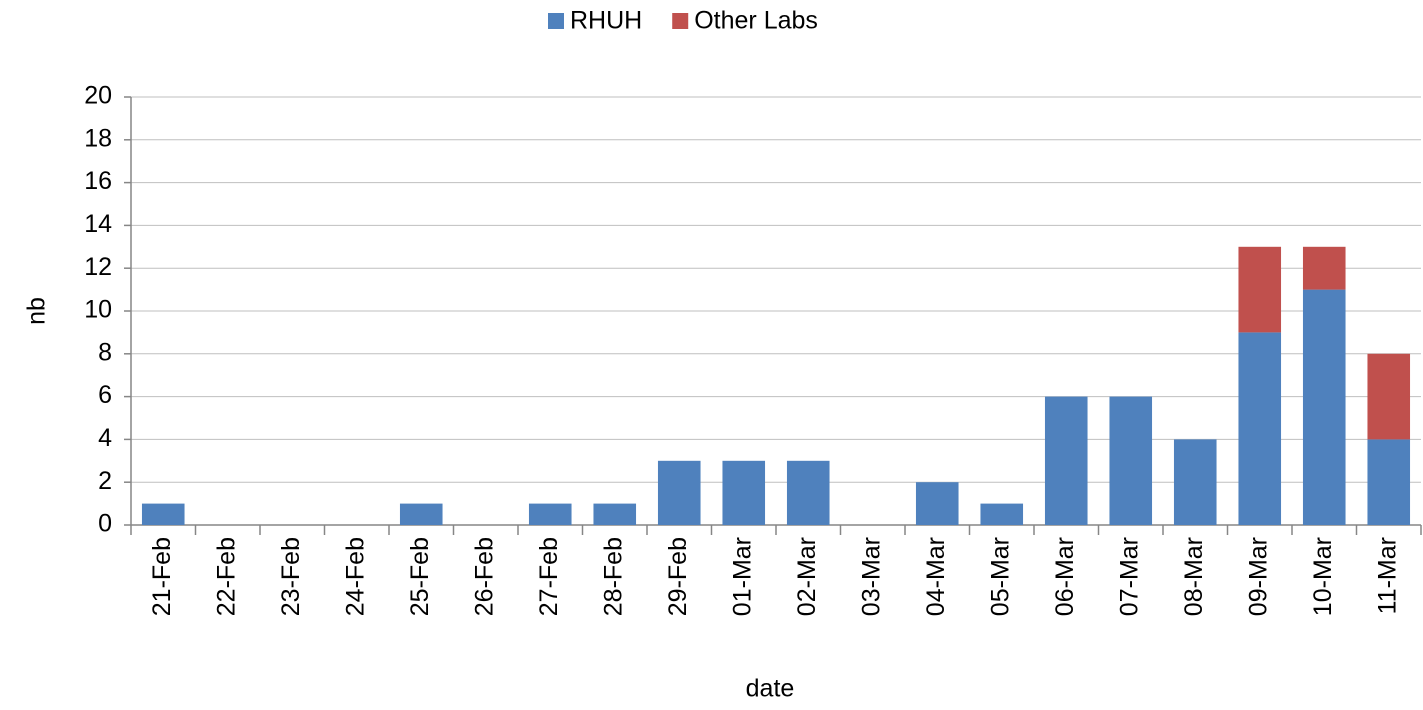 The image size is (1423, 710). What do you see at coordinates (807, 576) in the screenshot?
I see `x-tick-label: 02-Mar` at bounding box center [807, 576].